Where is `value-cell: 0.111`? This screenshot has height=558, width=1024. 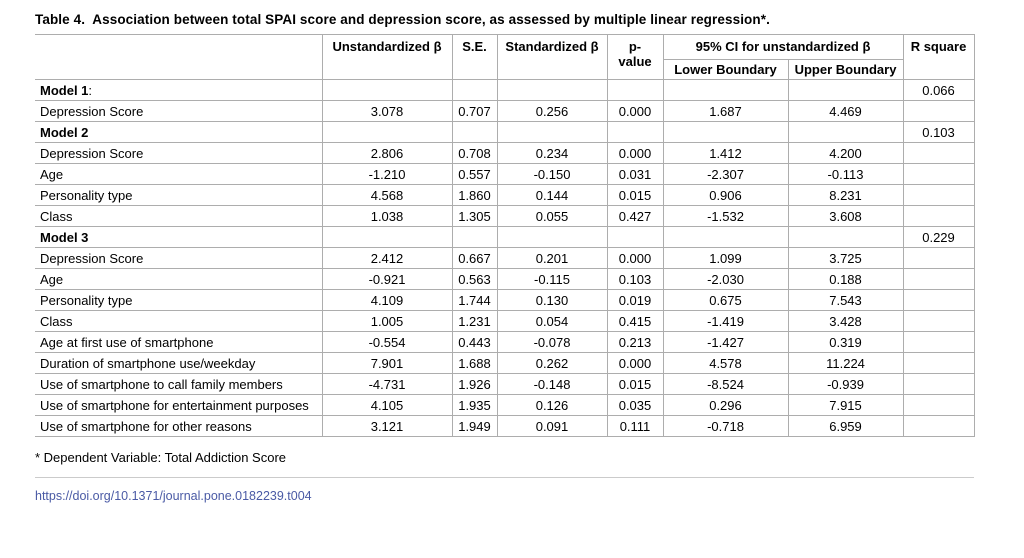
value-cell: 0.111 is located at coordinates (635, 426).